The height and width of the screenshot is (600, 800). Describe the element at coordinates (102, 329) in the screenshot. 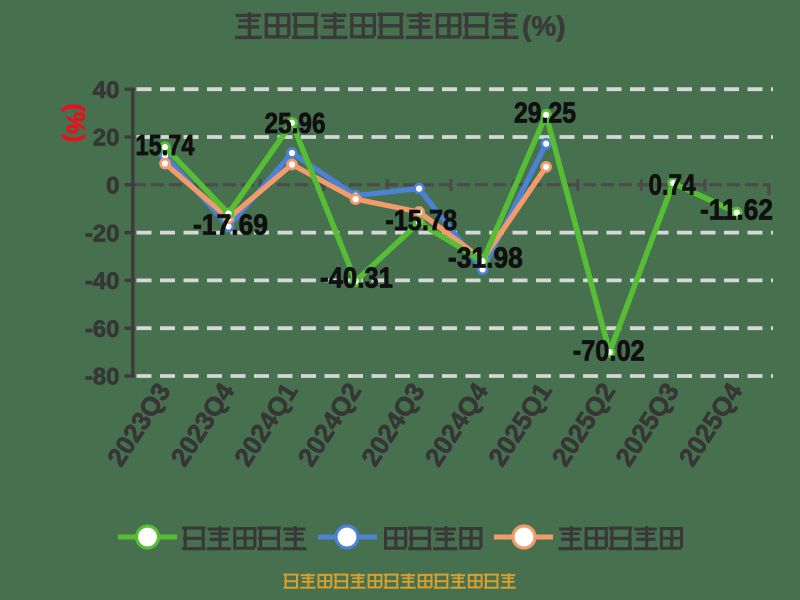

I see `svg-text: -60` at that location.